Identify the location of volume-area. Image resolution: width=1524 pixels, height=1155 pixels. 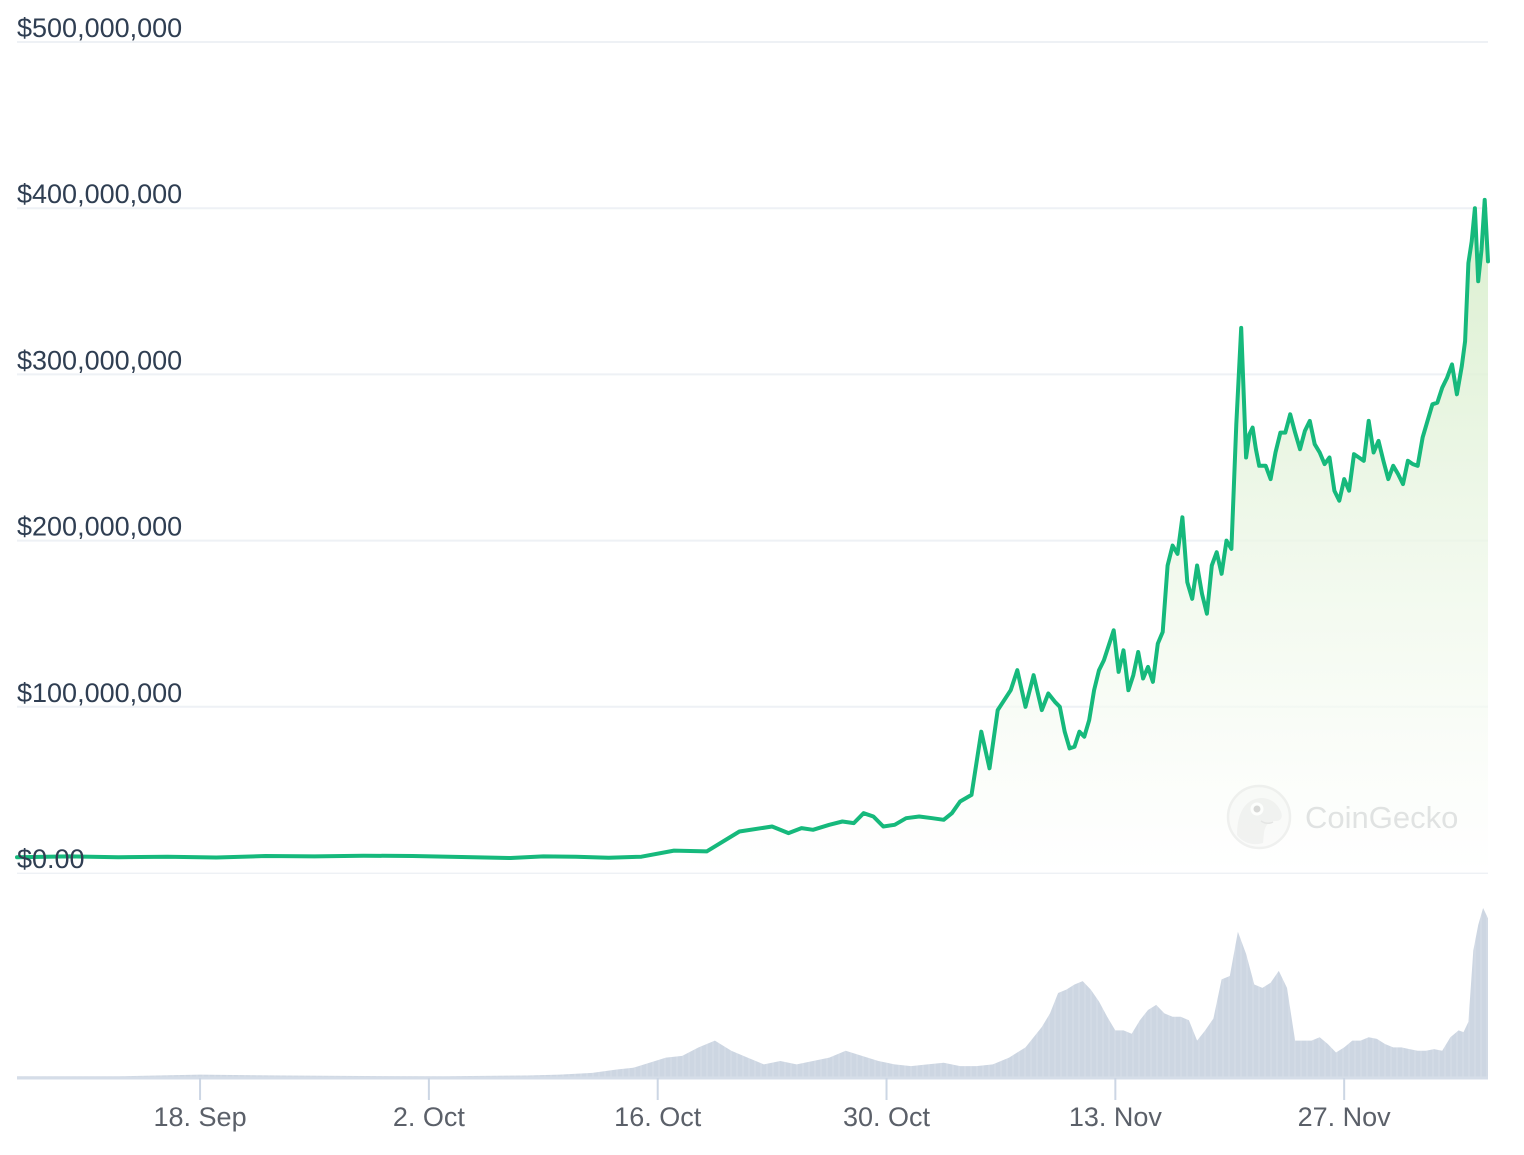
(752, 993).